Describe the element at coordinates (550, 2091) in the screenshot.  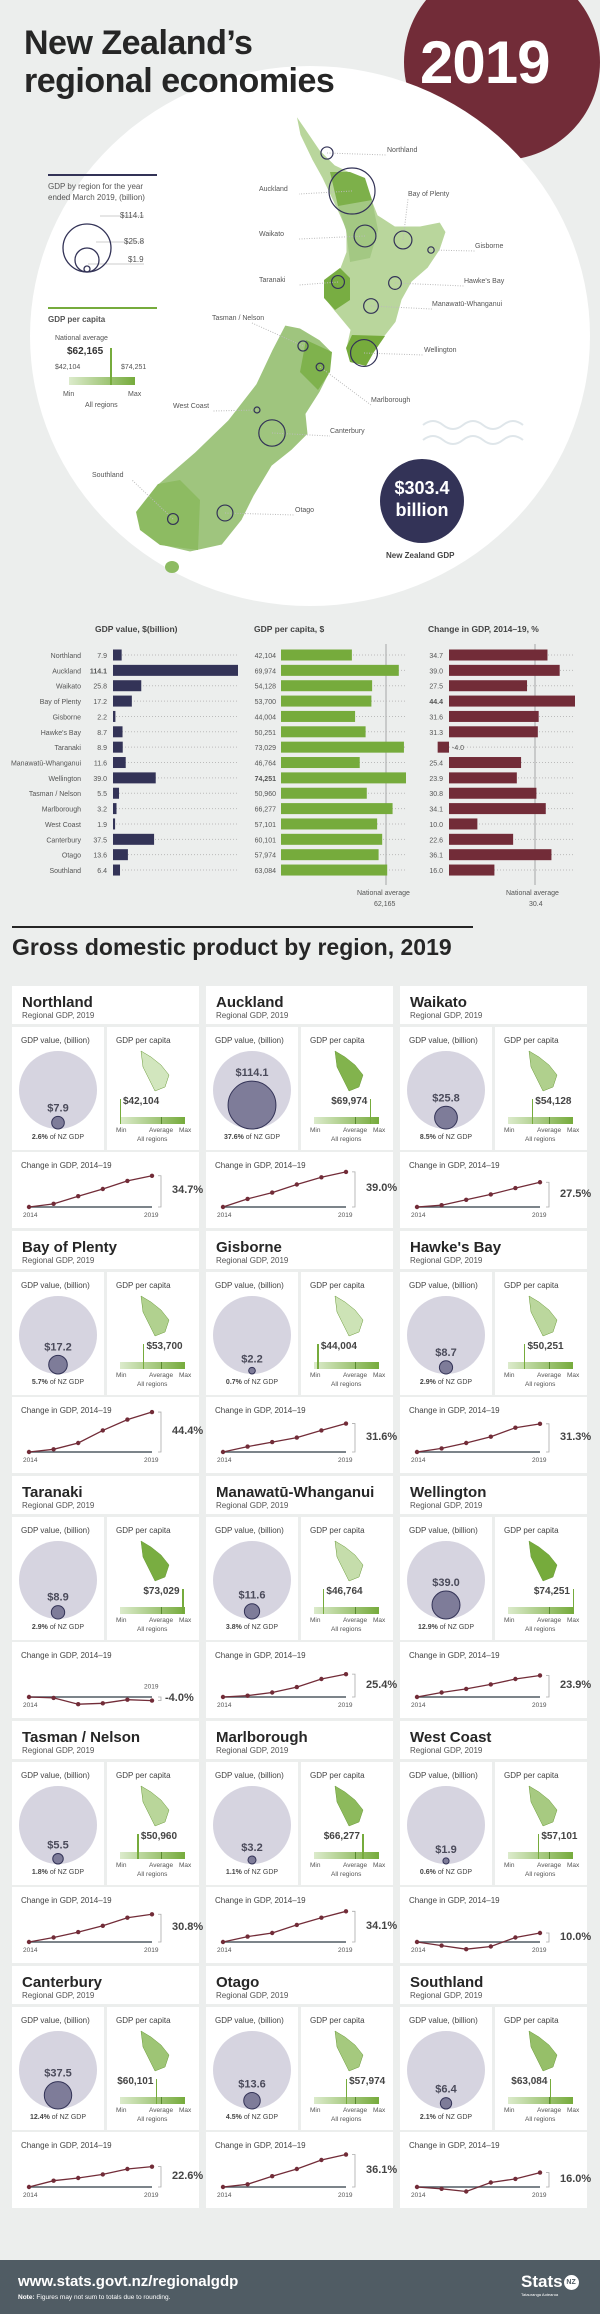
I see `region-marker` at that location.